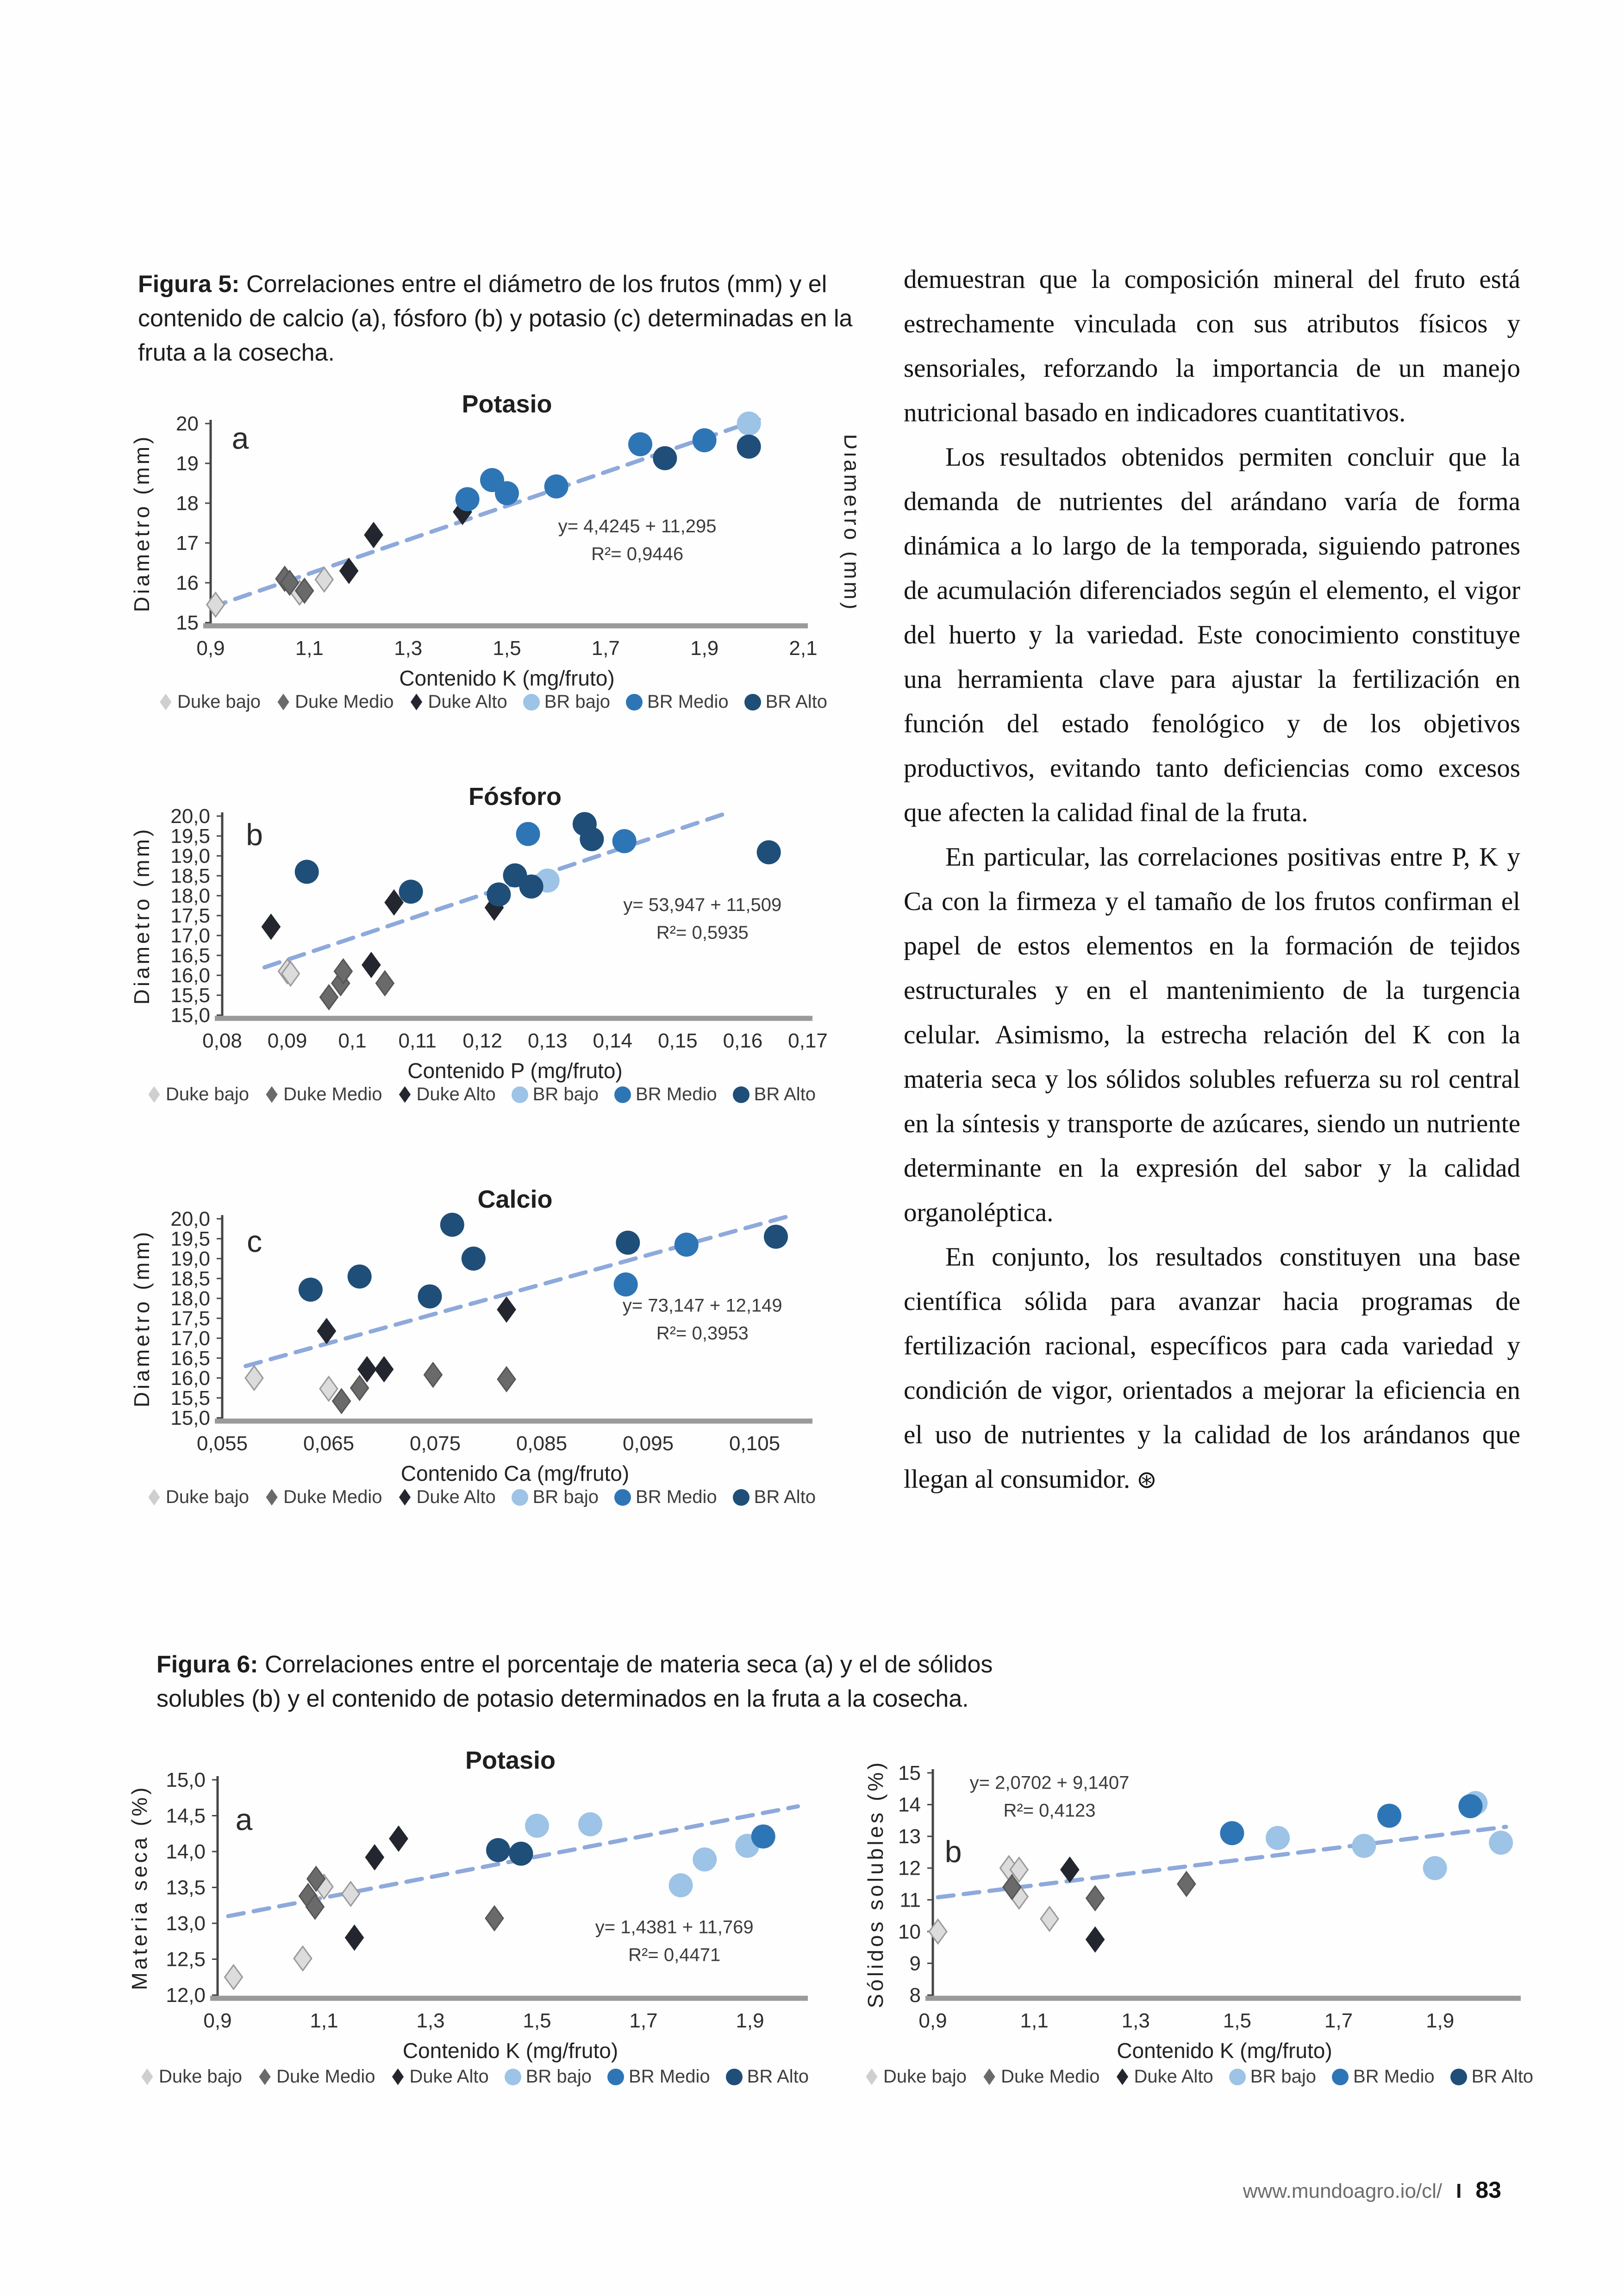  What do you see at coordinates (932, 2020) in the screenshot?
I see `x-tick-label: 0,9` at bounding box center [932, 2020].